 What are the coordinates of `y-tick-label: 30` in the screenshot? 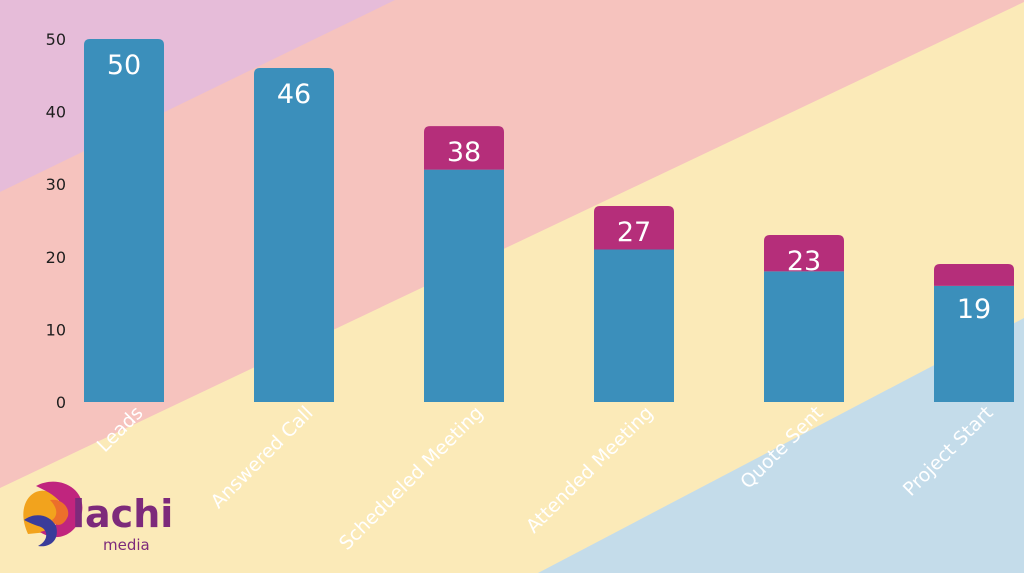 It's located at (56, 184).